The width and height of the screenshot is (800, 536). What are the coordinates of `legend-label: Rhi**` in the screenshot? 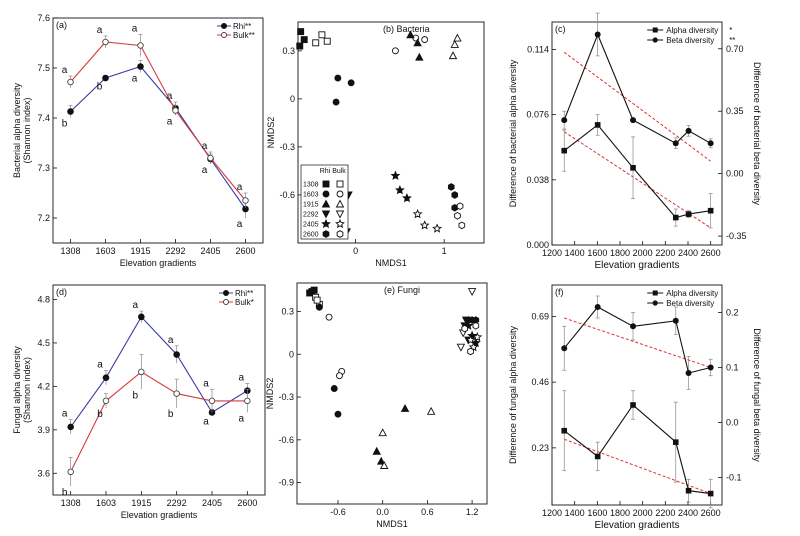 It's located at (244, 293).